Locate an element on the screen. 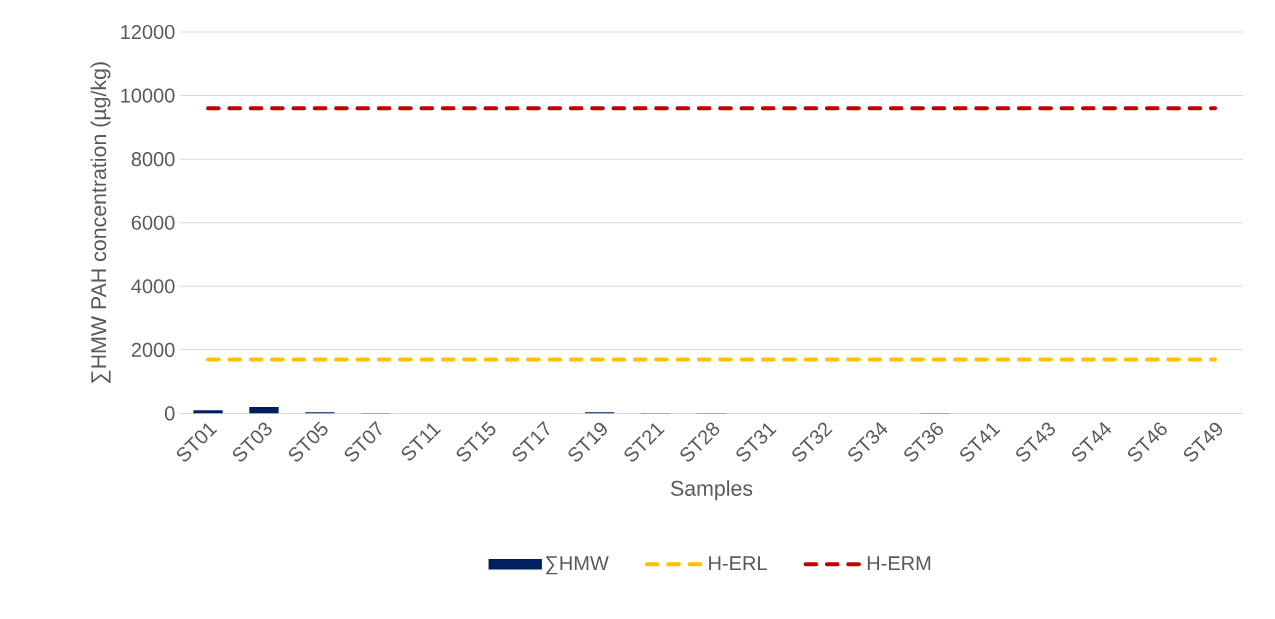  y-tick-label: 2000 is located at coordinates (153, 350).